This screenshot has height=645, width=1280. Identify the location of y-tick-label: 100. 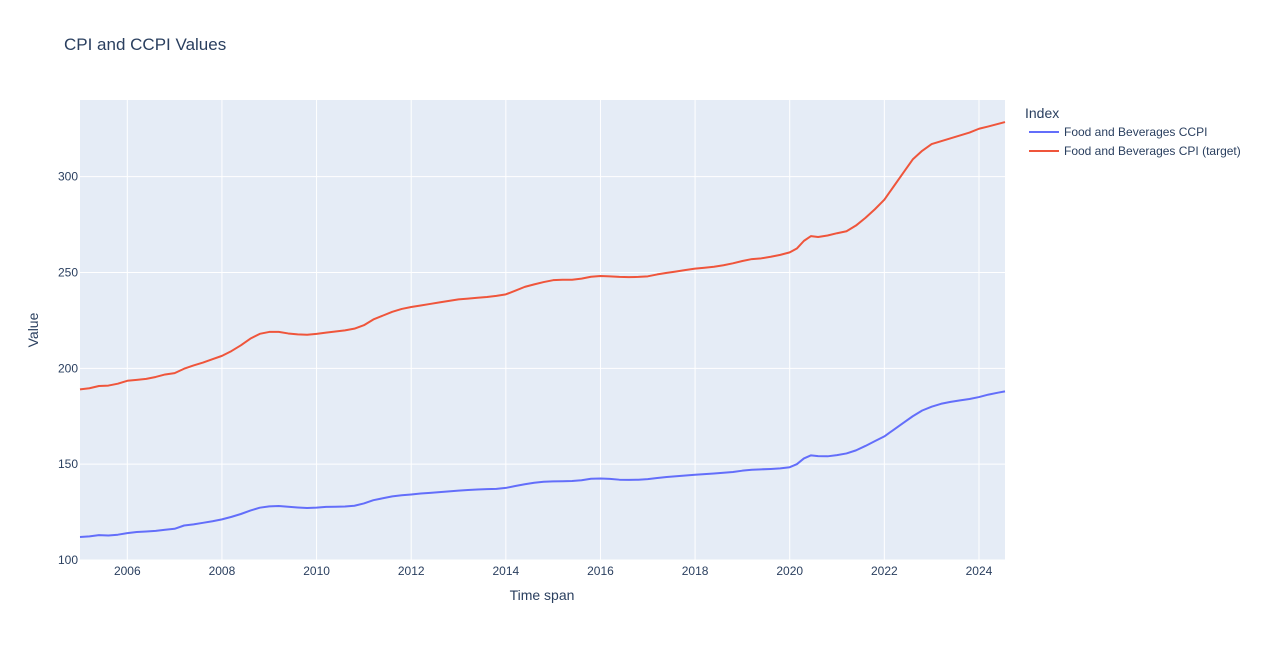
(68, 560).